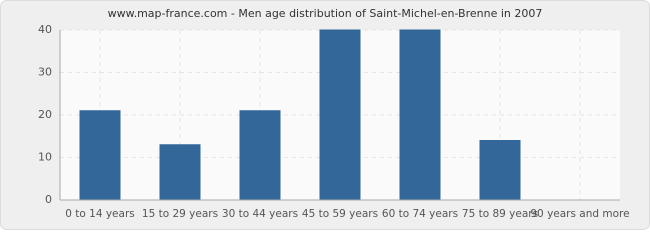 This screenshot has width=650, height=240. Describe the element at coordinates (260, 214) in the screenshot. I see `x-tick-label: 30 to 44 years` at that location.